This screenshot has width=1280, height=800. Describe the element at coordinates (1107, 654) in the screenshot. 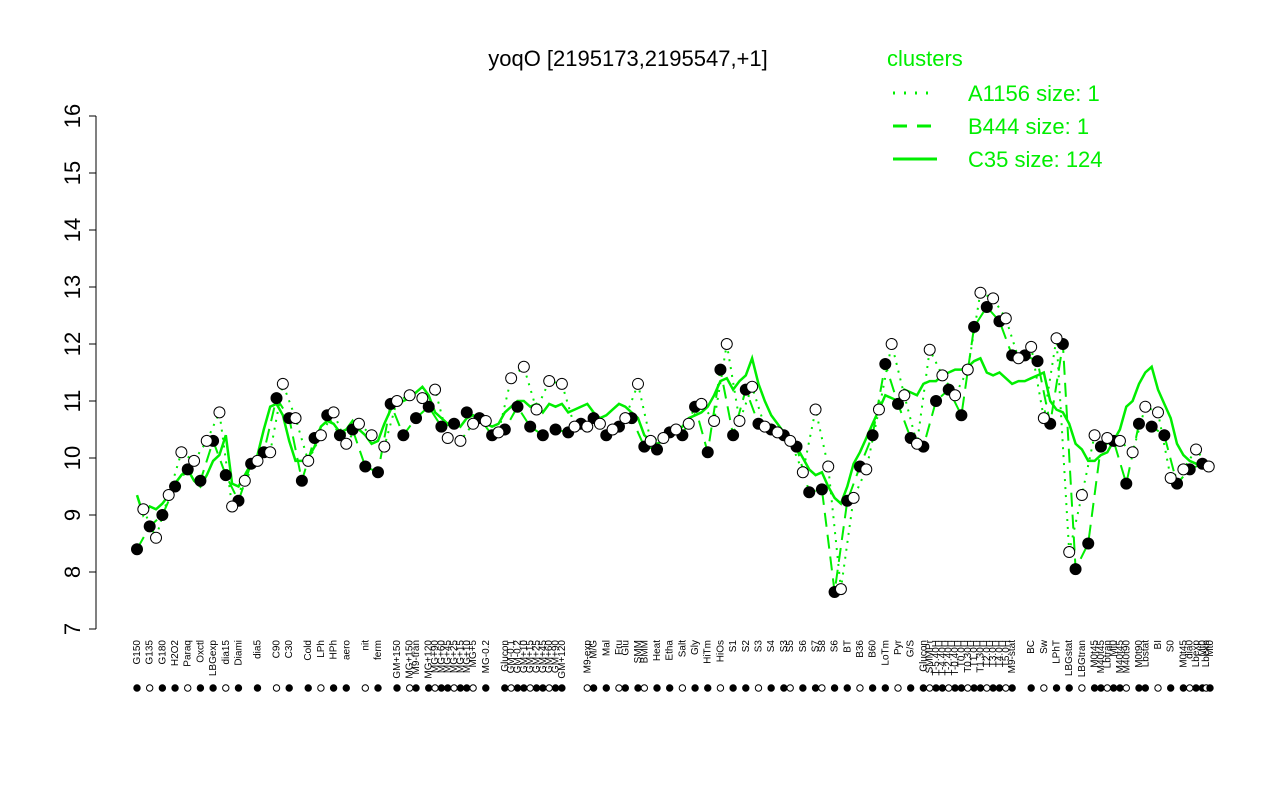

I see `x-tick-label: Lbtran` at that location.